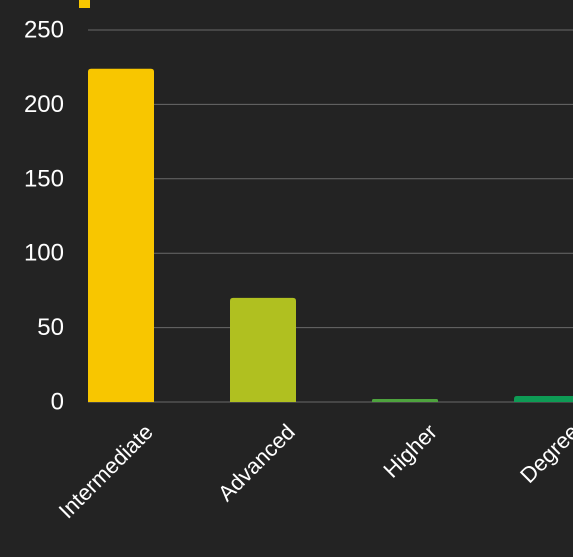 This screenshot has width=573, height=557. Describe the element at coordinates (263, 349) in the screenshot. I see `bar-advanced` at that location.